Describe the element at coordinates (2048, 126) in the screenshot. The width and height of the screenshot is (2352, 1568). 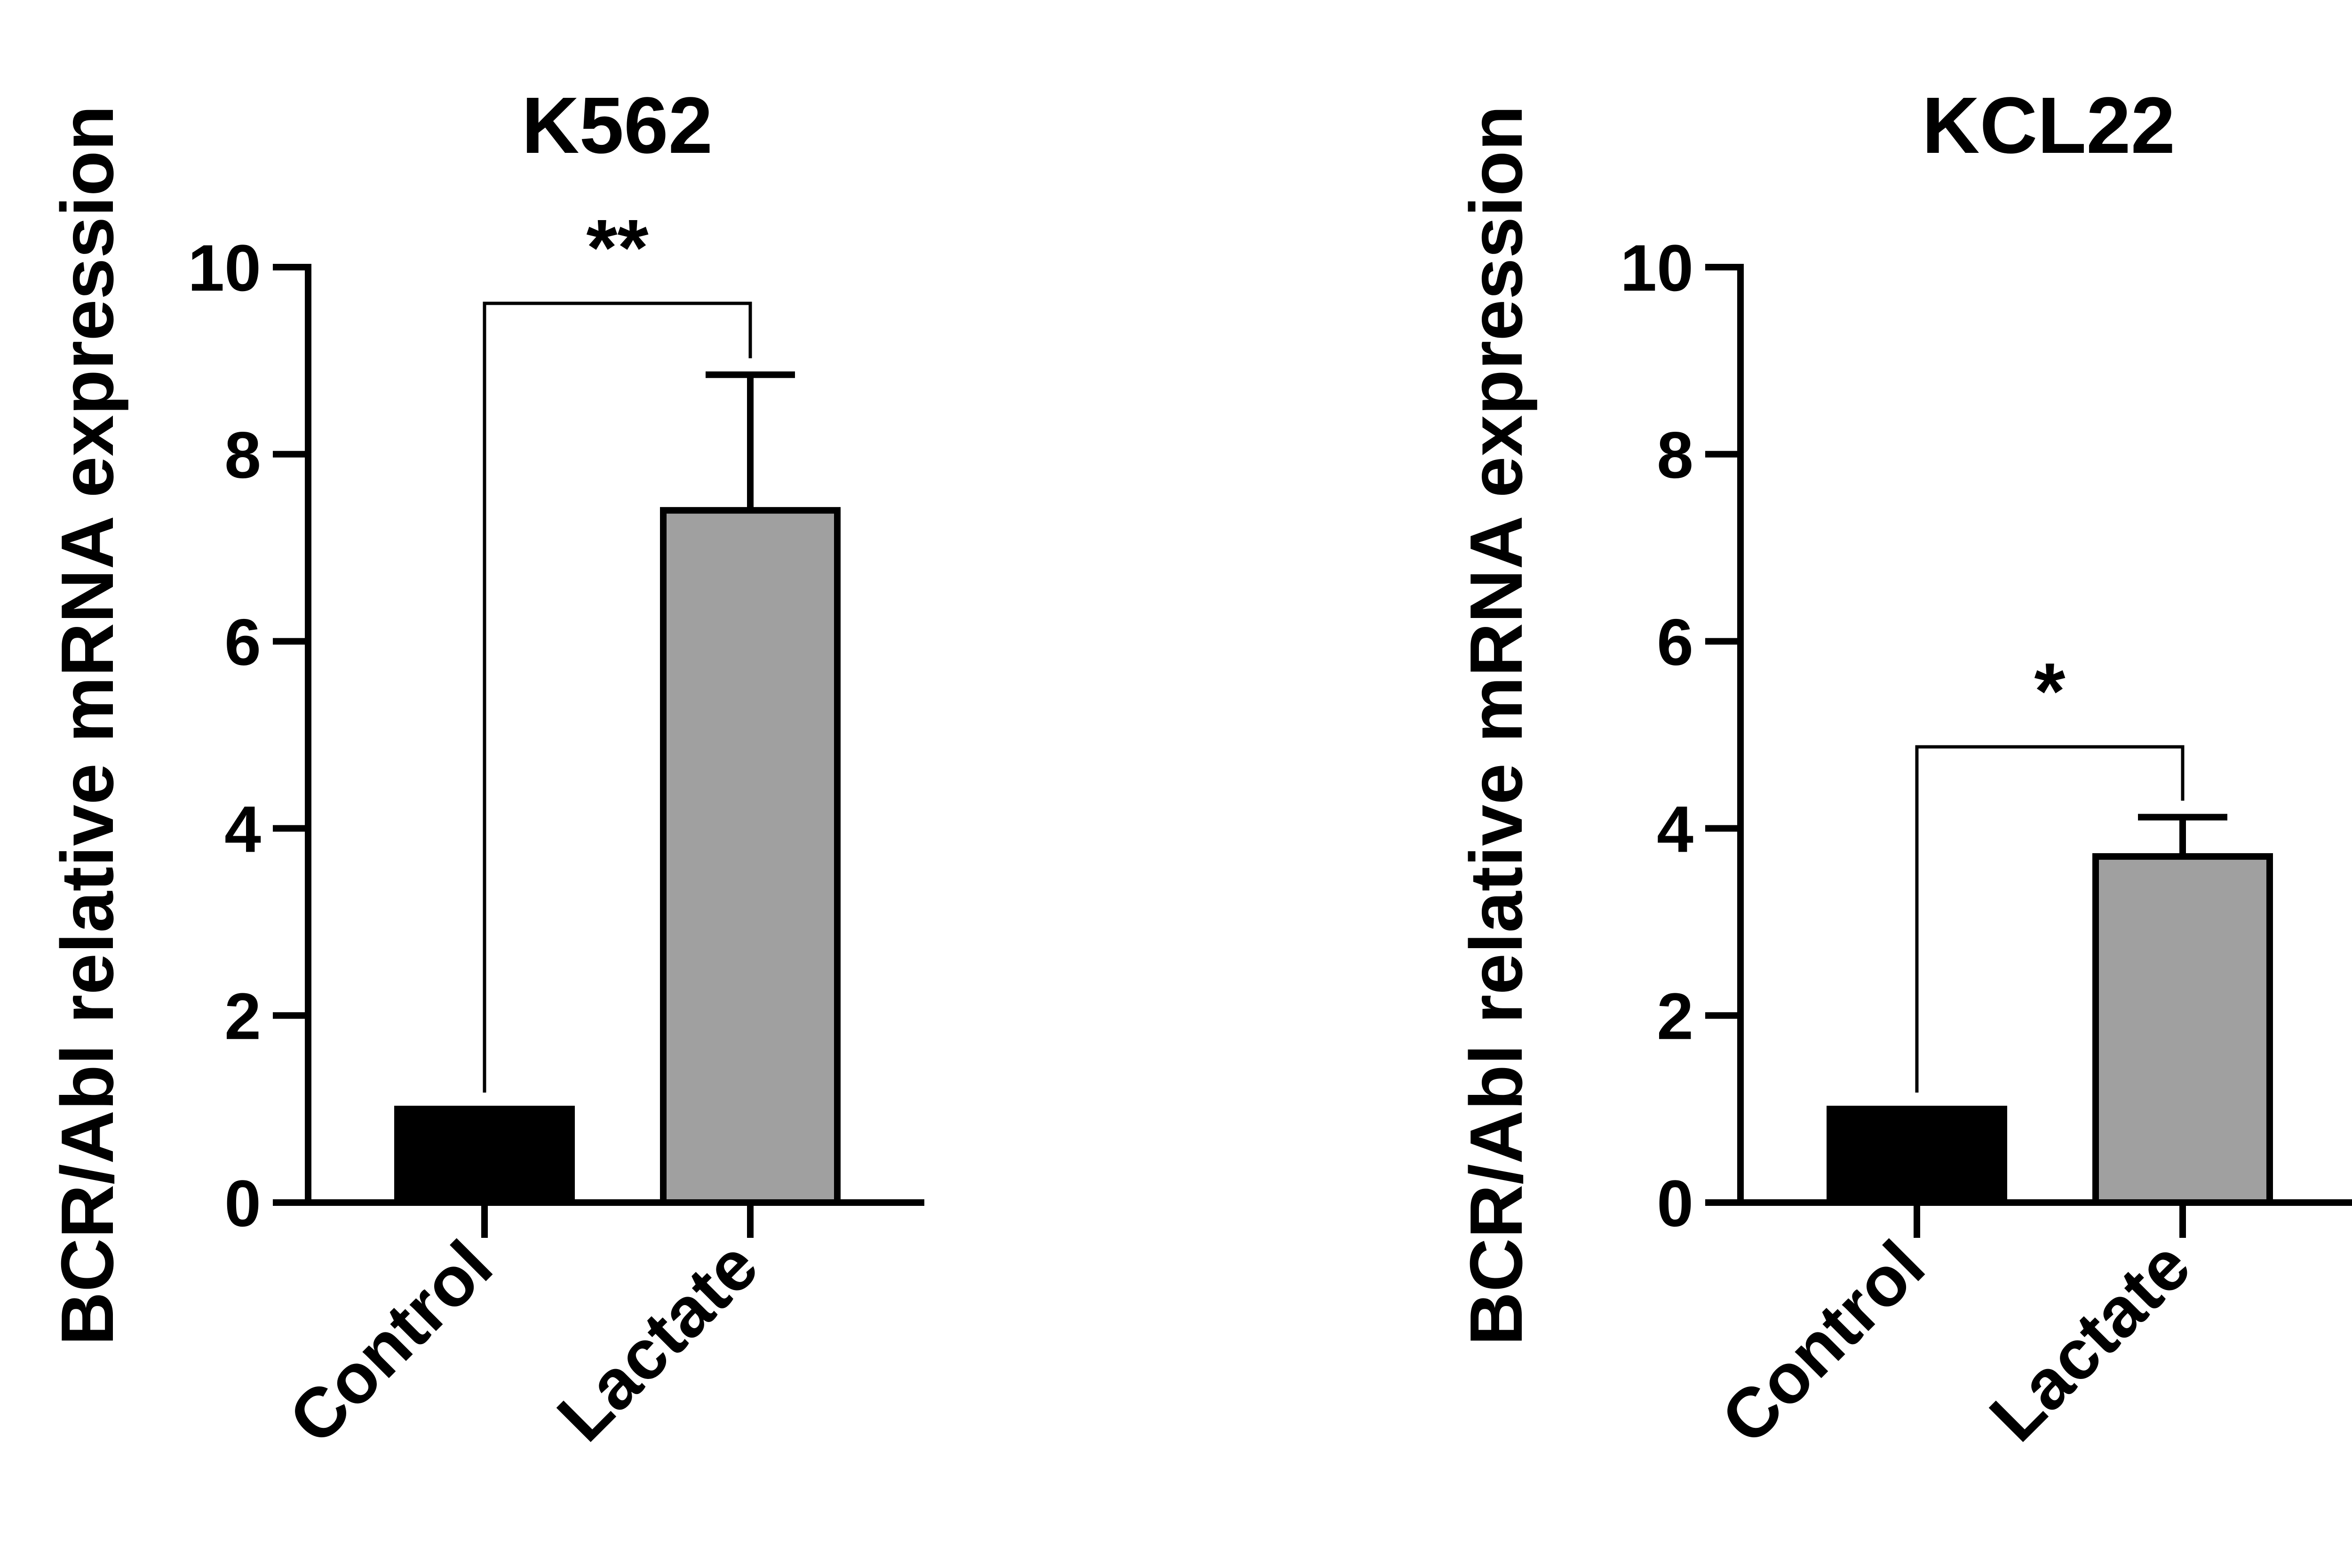
I see `chart-title: KCL22` at that location.